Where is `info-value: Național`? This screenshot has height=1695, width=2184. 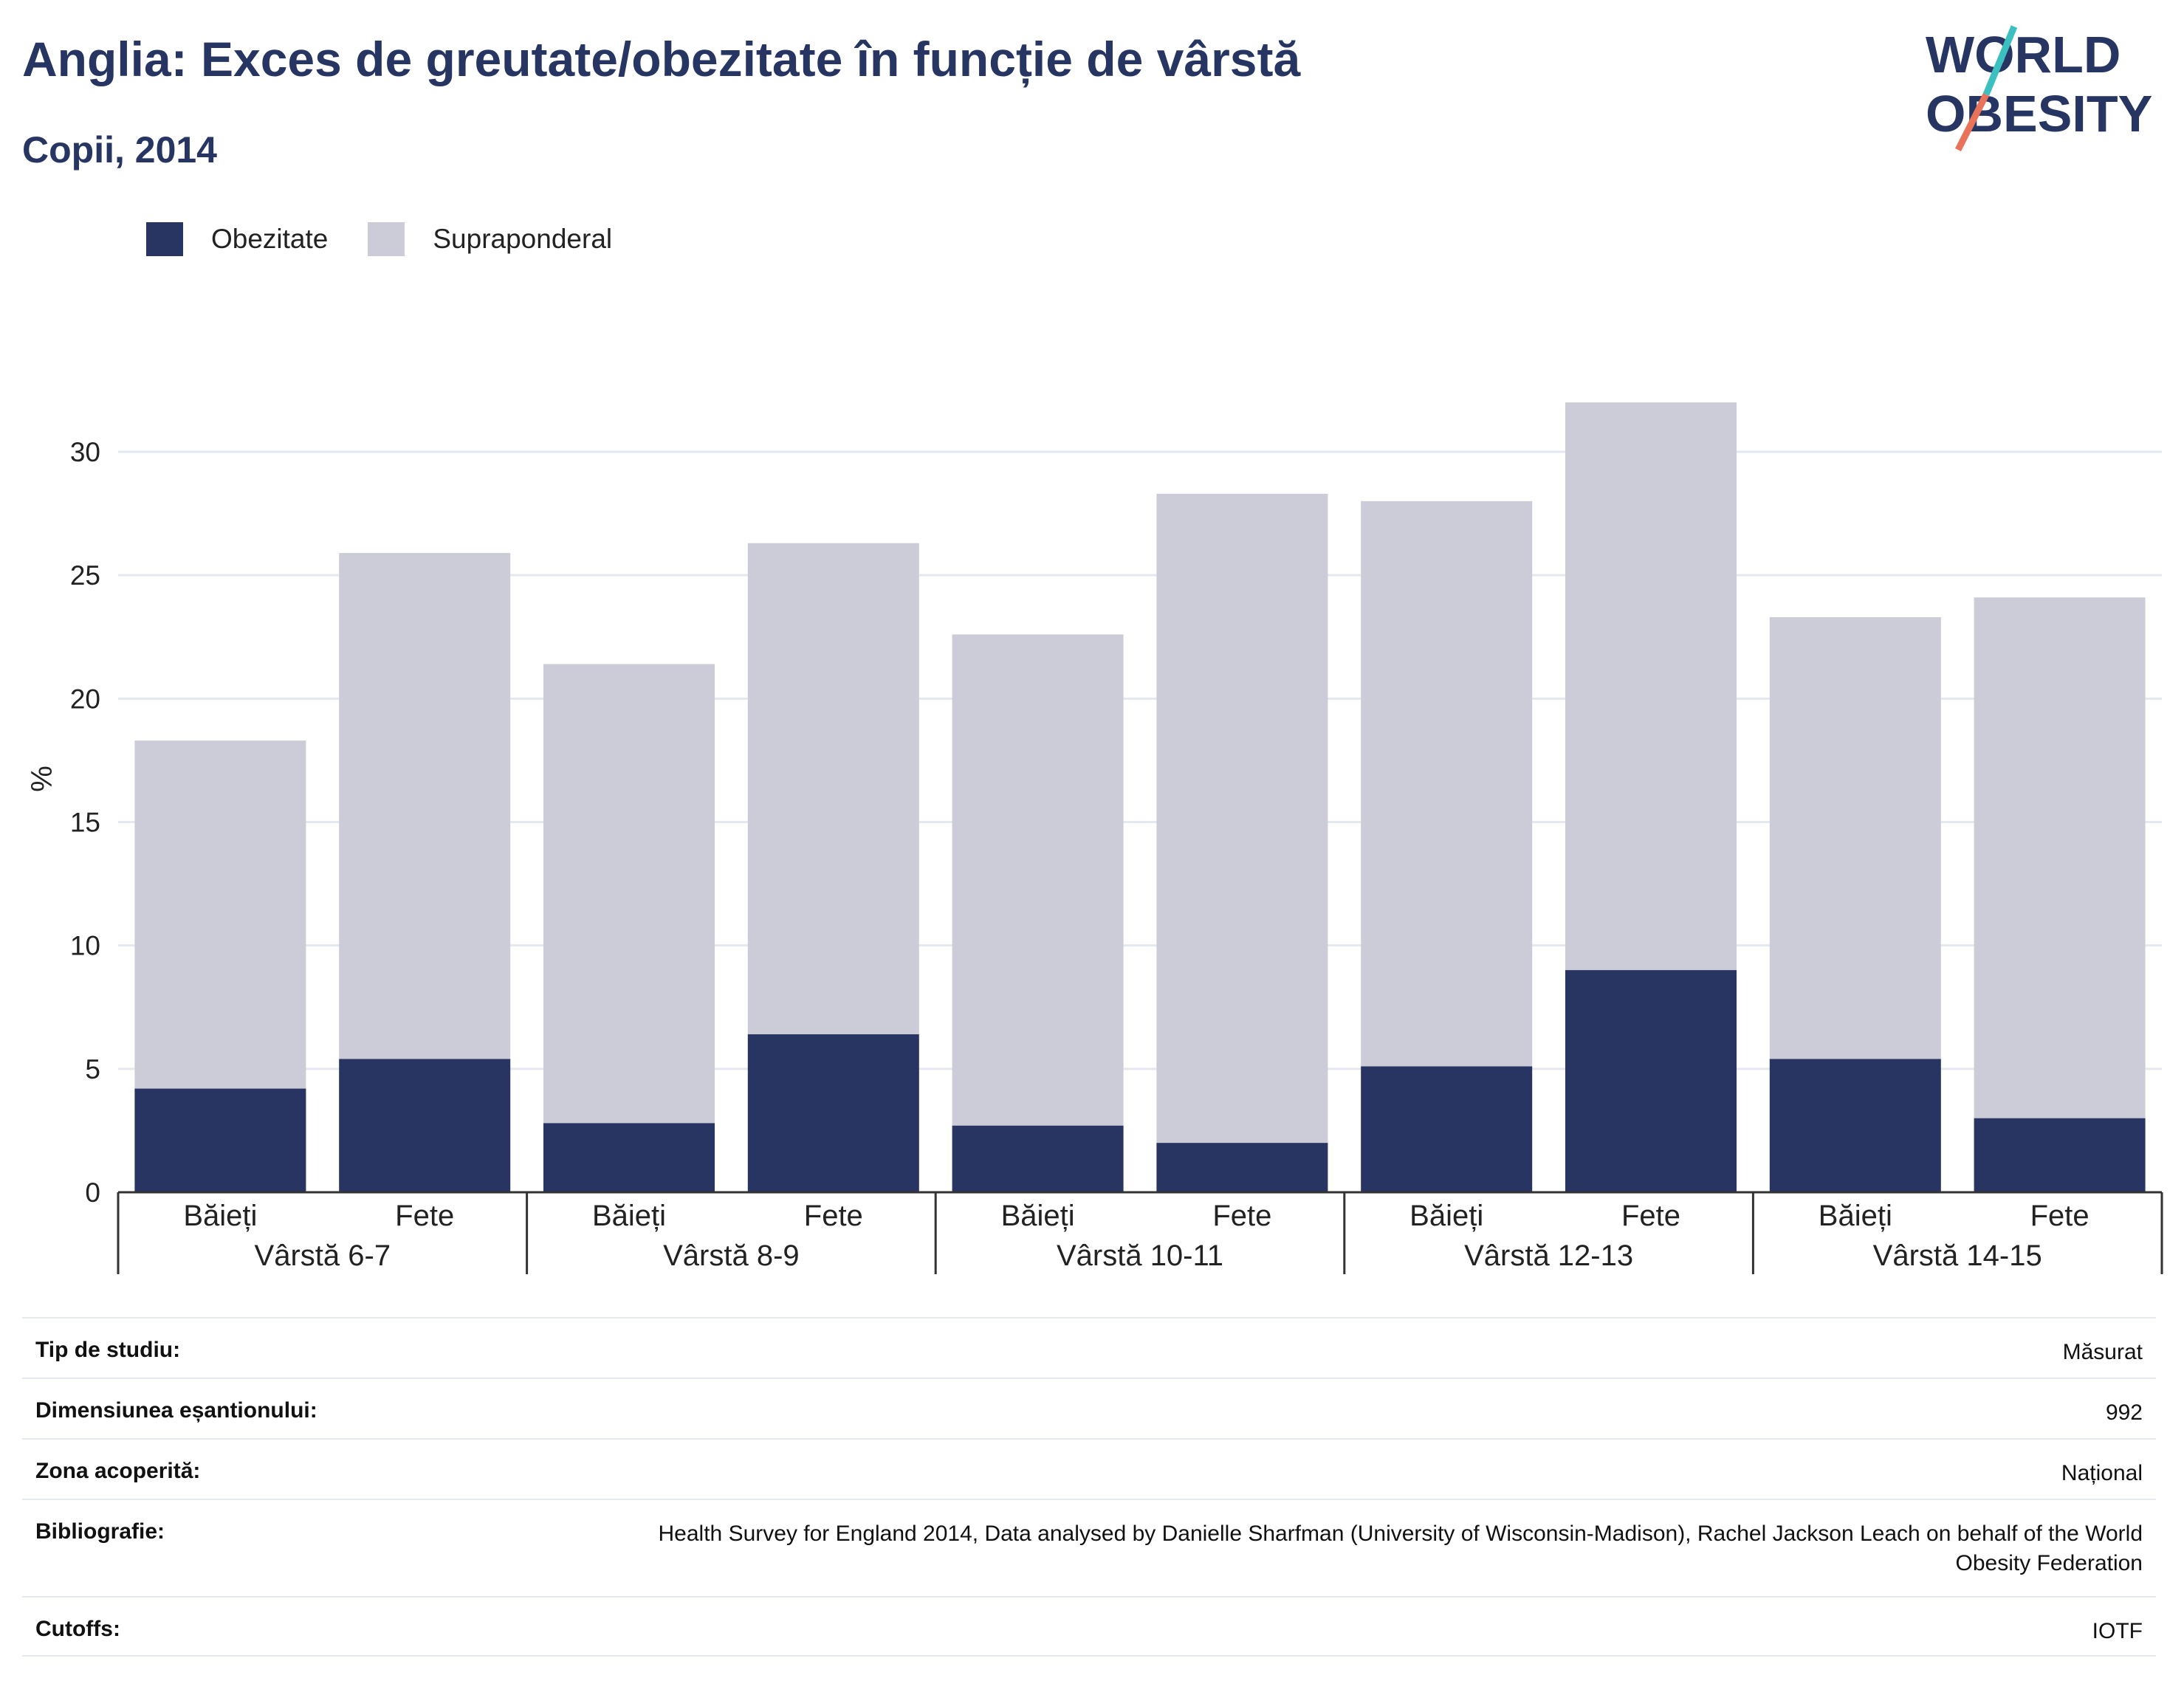 info-value: Național is located at coordinates (2102, 1473).